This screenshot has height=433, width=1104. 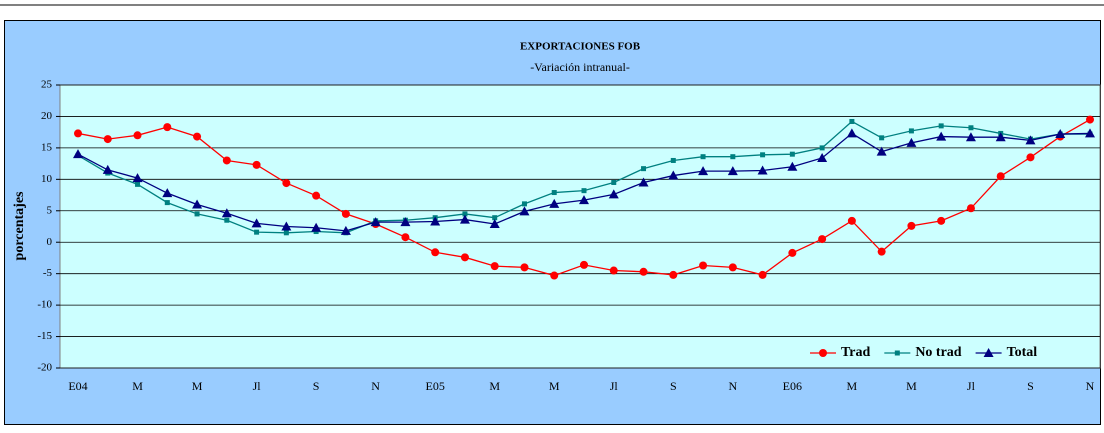 What do you see at coordinates (580, 67) in the screenshot?
I see `chart-subtitle: -Variación intranual-` at bounding box center [580, 67].